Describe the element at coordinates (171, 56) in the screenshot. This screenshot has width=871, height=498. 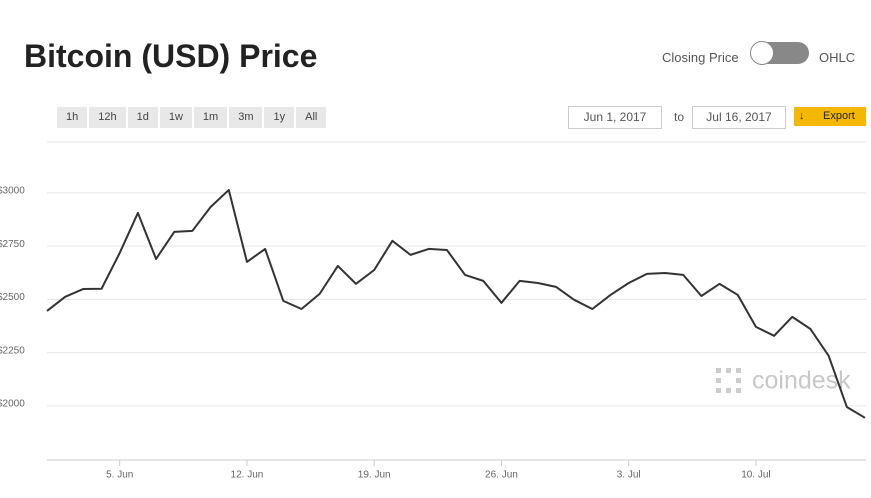
I see `title: Bitcoin (USD) Price` at that location.